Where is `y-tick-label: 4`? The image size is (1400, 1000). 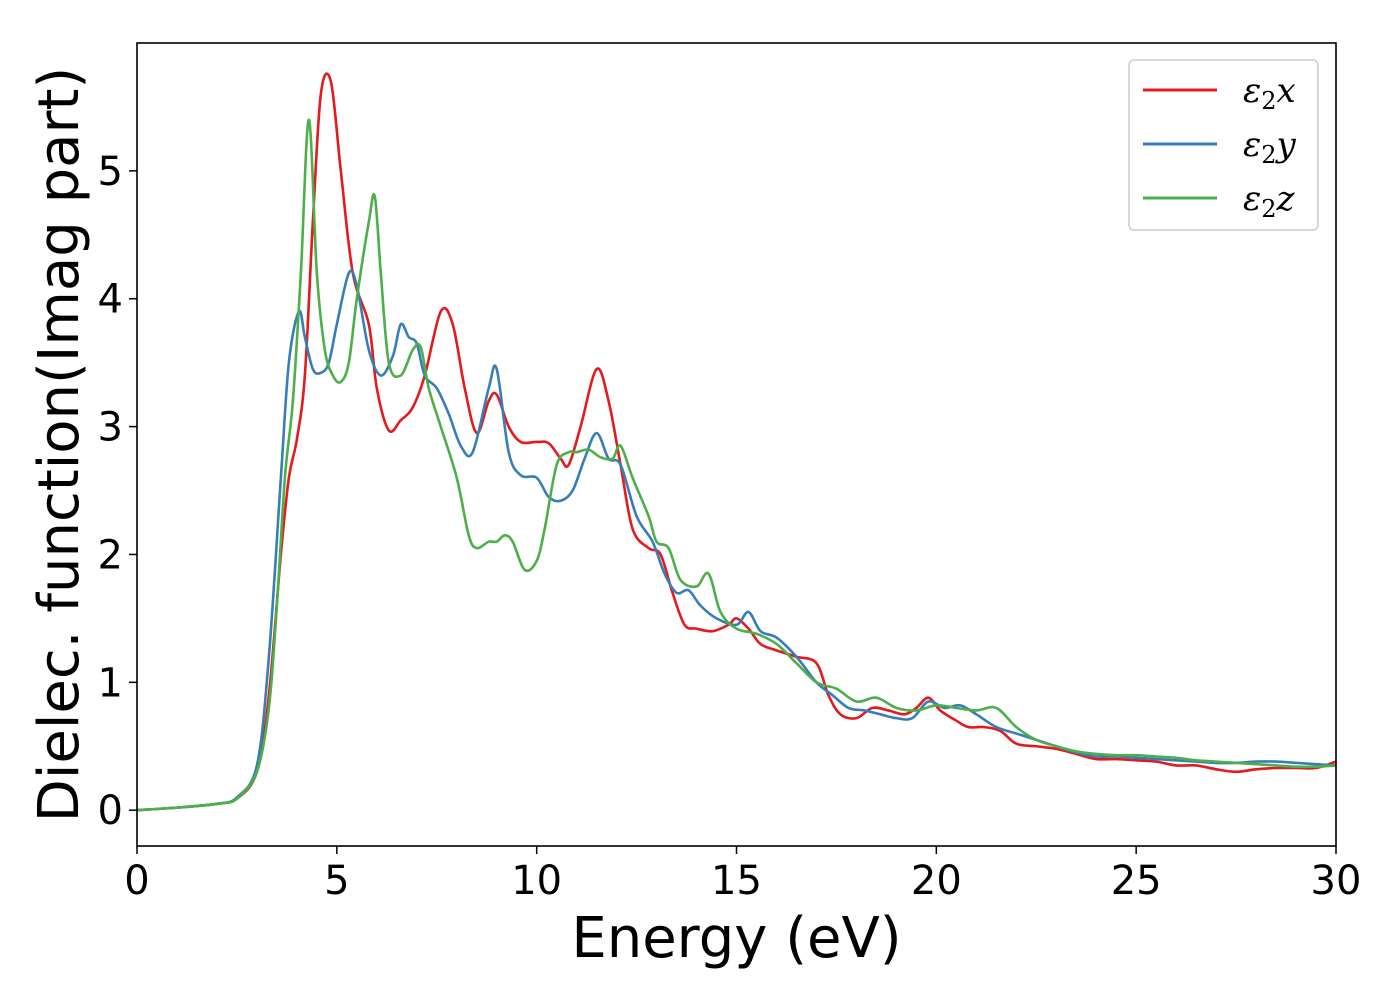
y-tick-label: 4 is located at coordinates (110, 300).